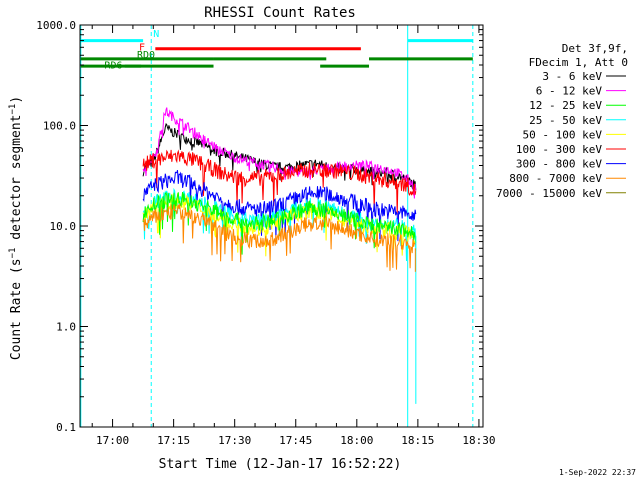  I want to click on legend-entry-label: 300 - 800 keV, so click(559, 164).